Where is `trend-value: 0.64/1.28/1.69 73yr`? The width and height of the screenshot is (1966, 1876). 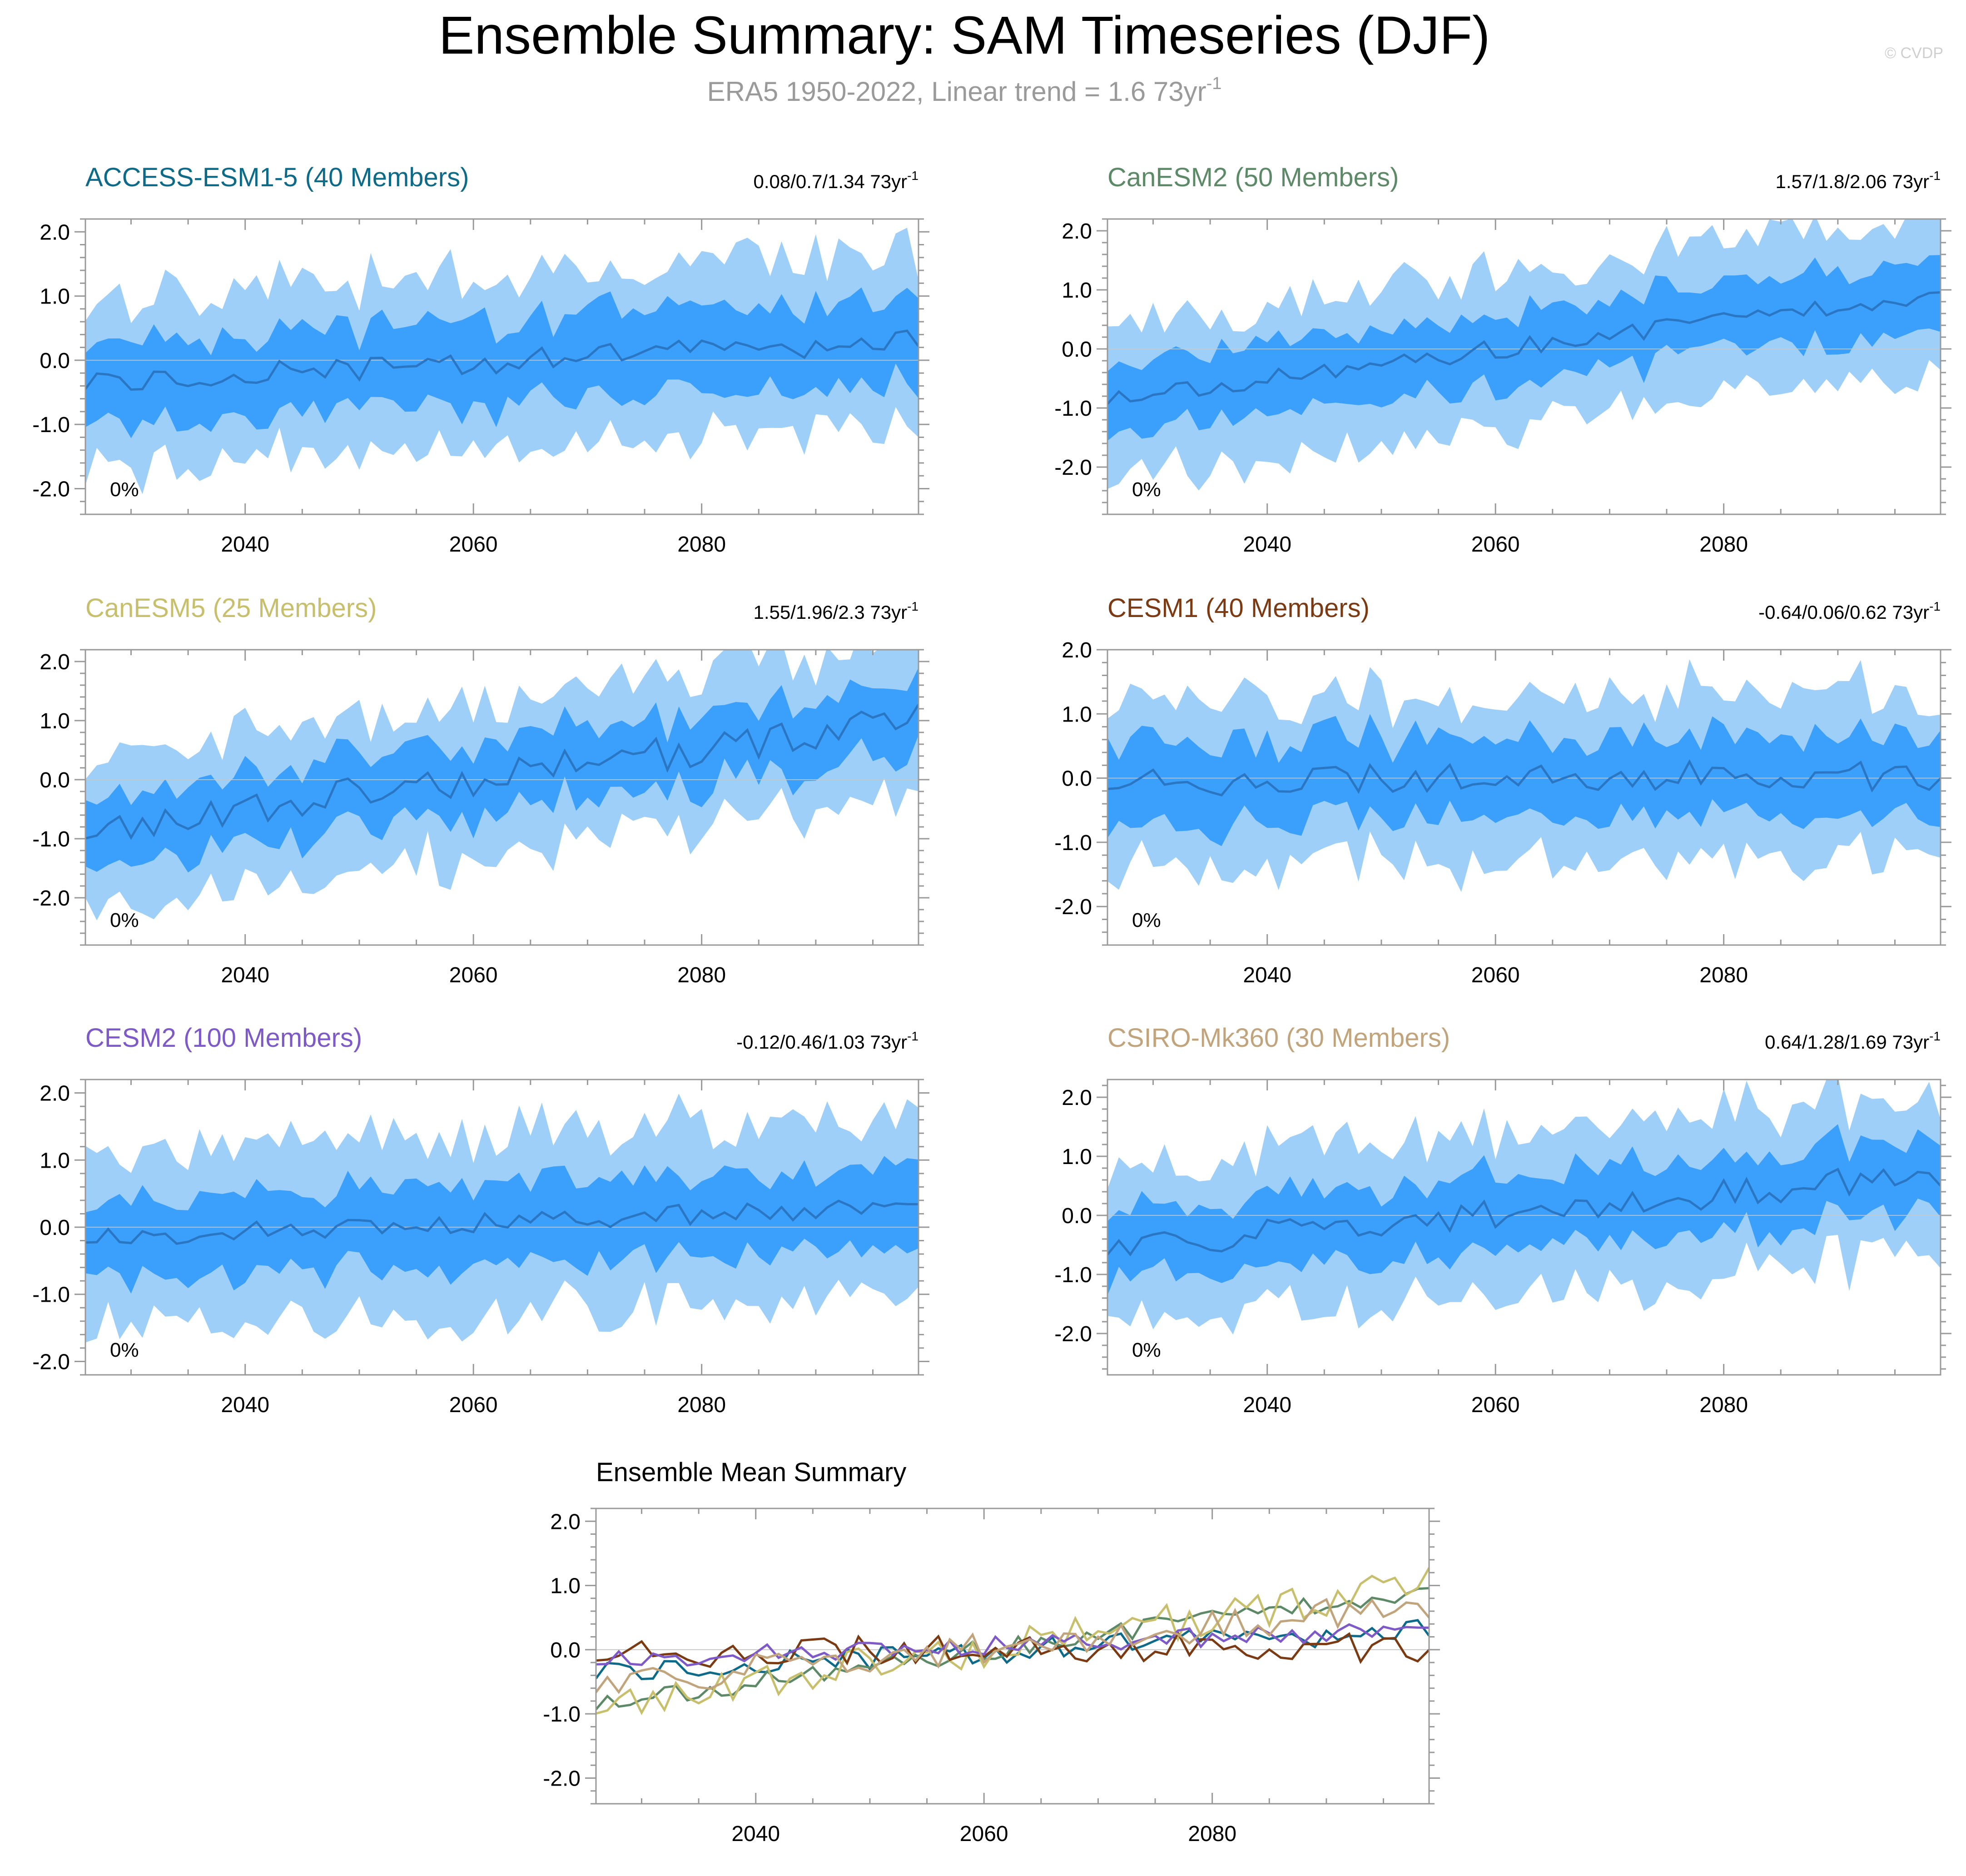 trend-value: 0.64/1.28/1.69 73yr is located at coordinates (1847, 1042).